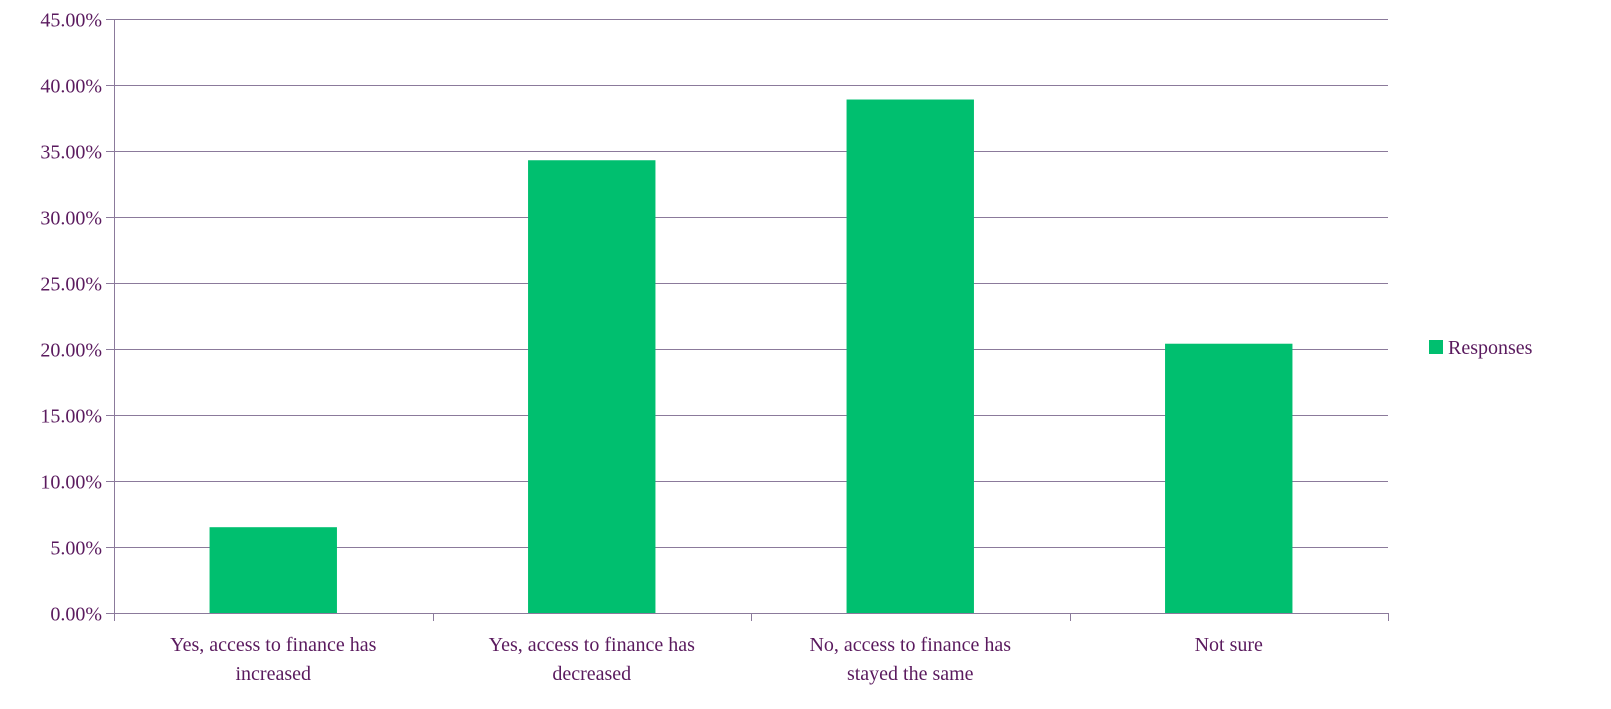  Describe the element at coordinates (71, 219) in the screenshot. I see `y-tick-label: 30.00%` at that location.